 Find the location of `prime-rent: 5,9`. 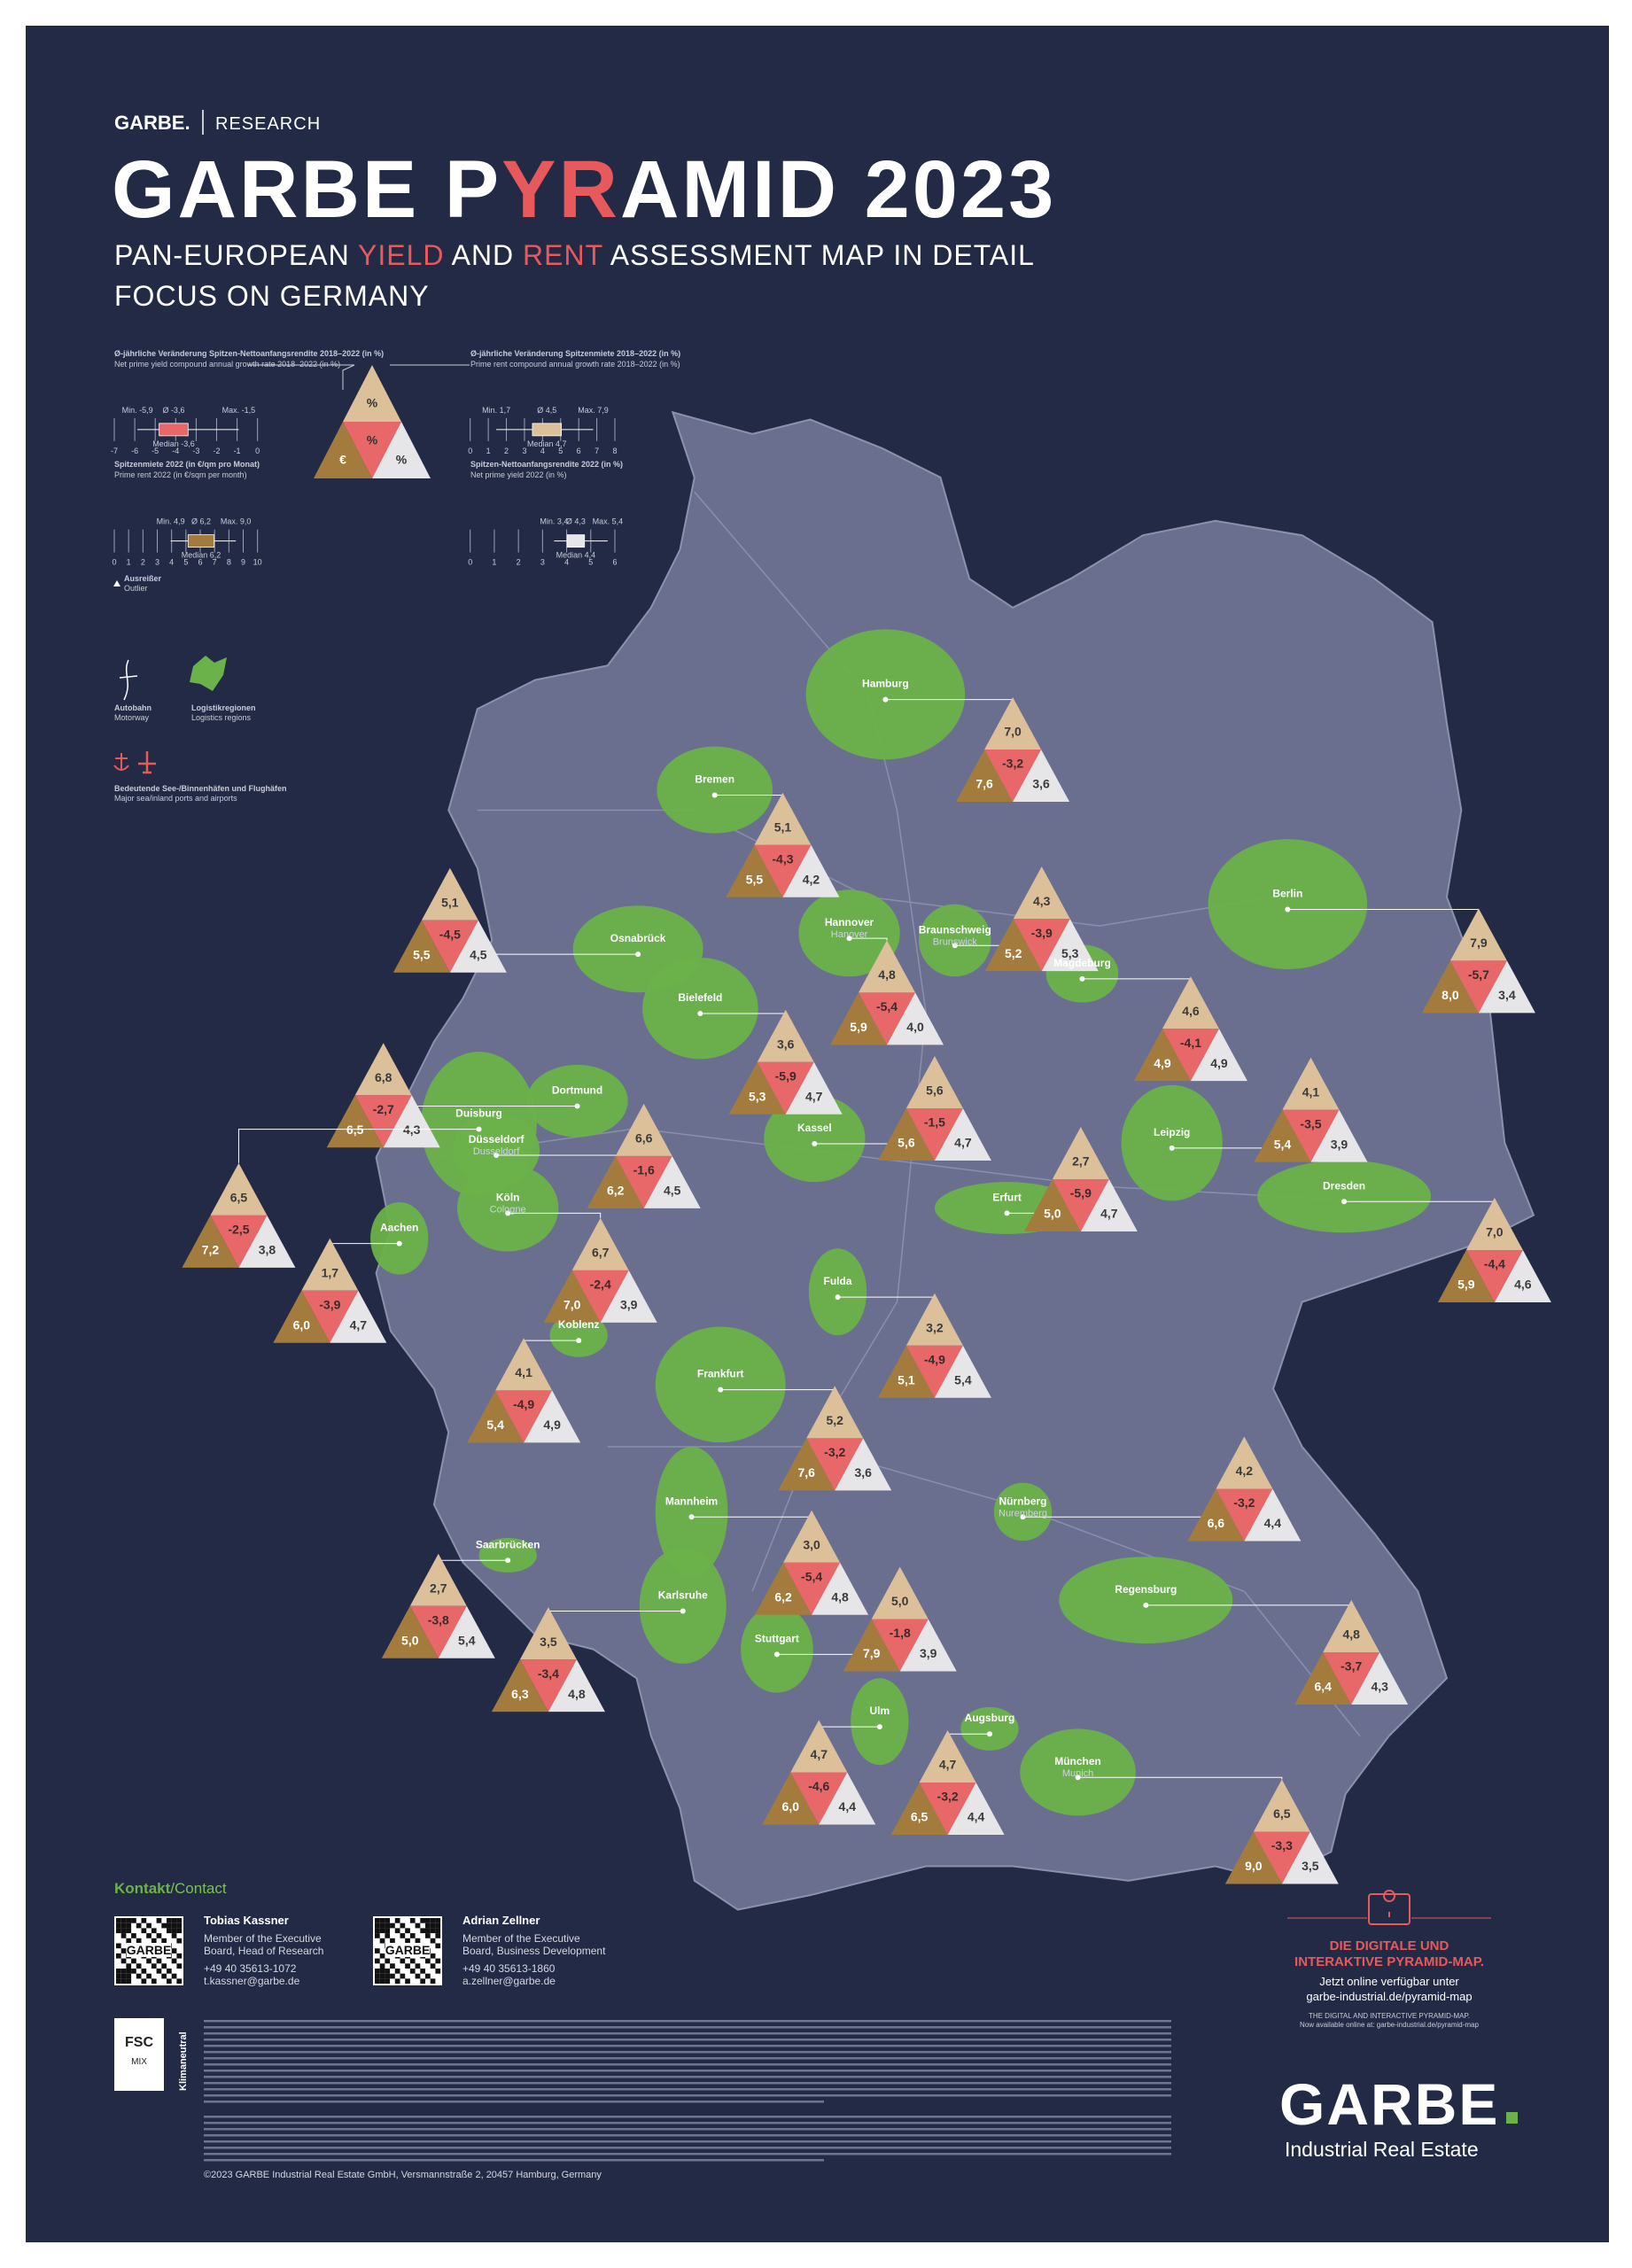

prime-rent: 5,9 is located at coordinates (858, 1027).